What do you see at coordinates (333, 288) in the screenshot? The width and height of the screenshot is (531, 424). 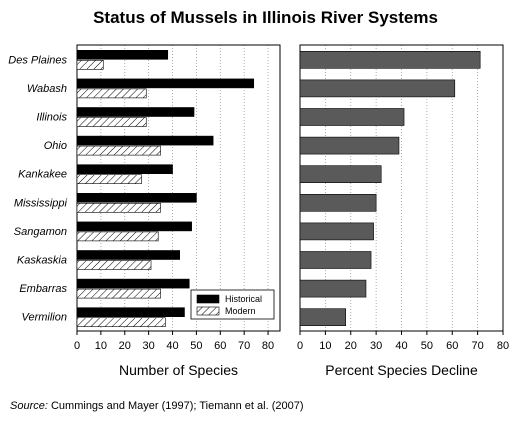 I see `bar-decline-embarras` at bounding box center [333, 288].